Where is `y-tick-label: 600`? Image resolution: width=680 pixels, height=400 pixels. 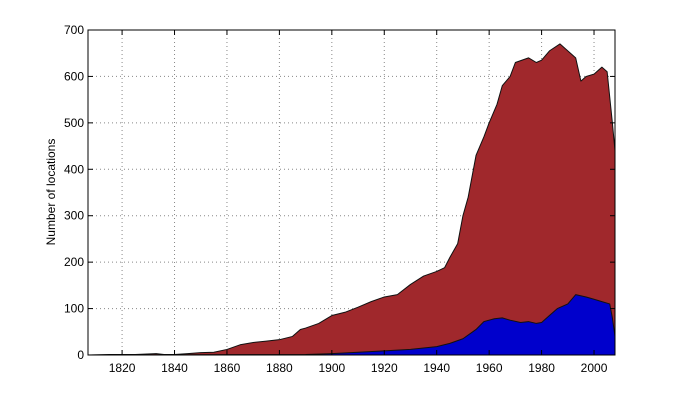
y-tick-label: 600 is located at coordinates (74, 76).